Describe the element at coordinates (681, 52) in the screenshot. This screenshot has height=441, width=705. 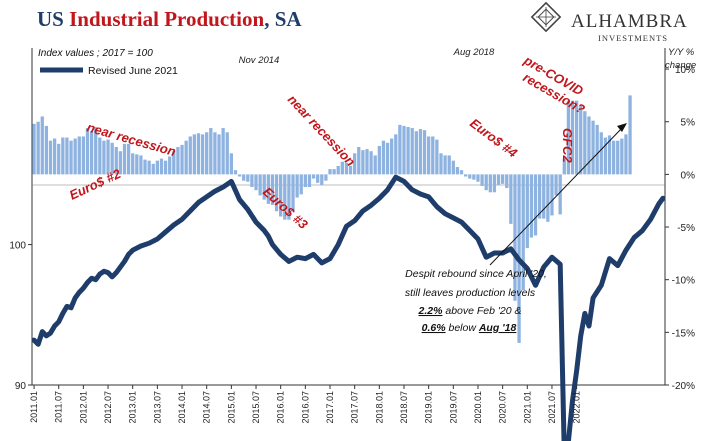
I see `right-axis-title-line1: Y/Y %` at that location.